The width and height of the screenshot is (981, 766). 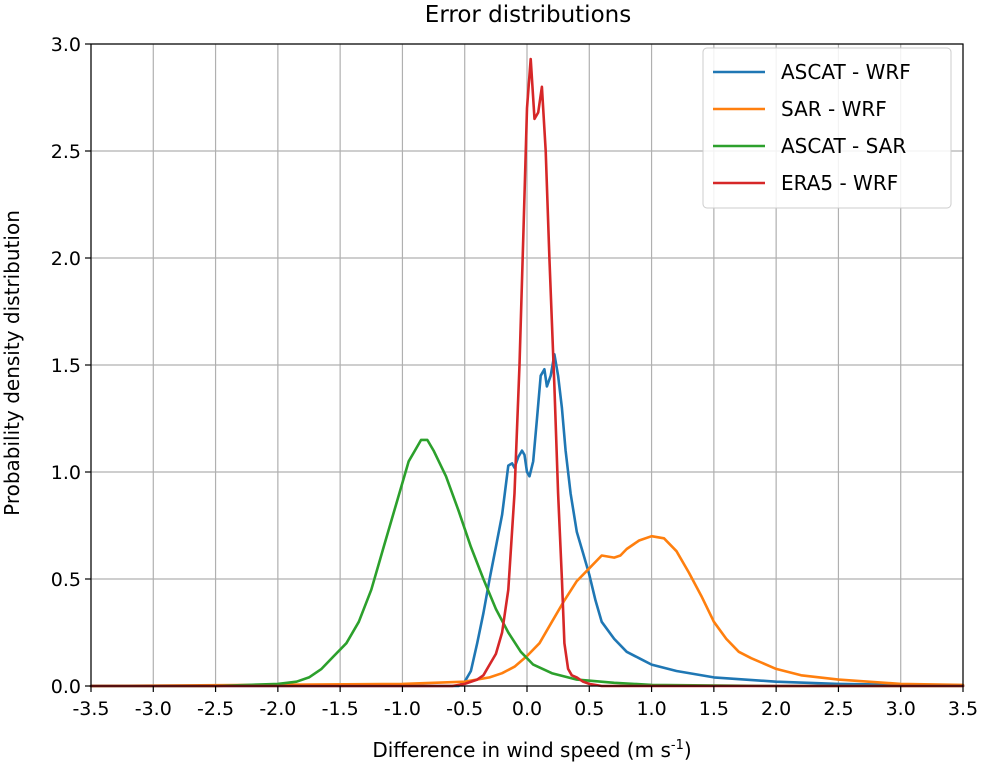 What do you see at coordinates (402, 709) in the screenshot?
I see `x-tick-label: -1.0` at bounding box center [402, 709].